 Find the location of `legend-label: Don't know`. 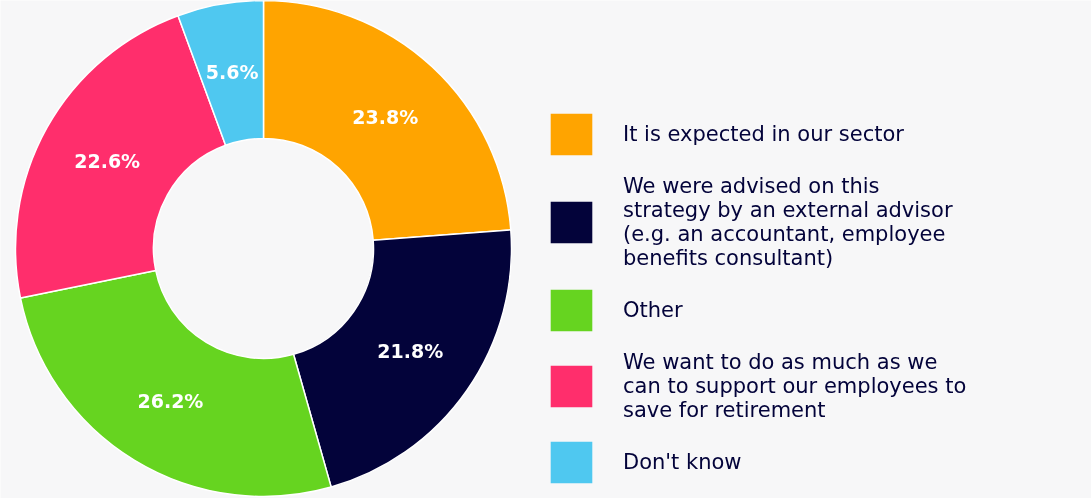

legend-label: Don't know is located at coordinates (682, 462).